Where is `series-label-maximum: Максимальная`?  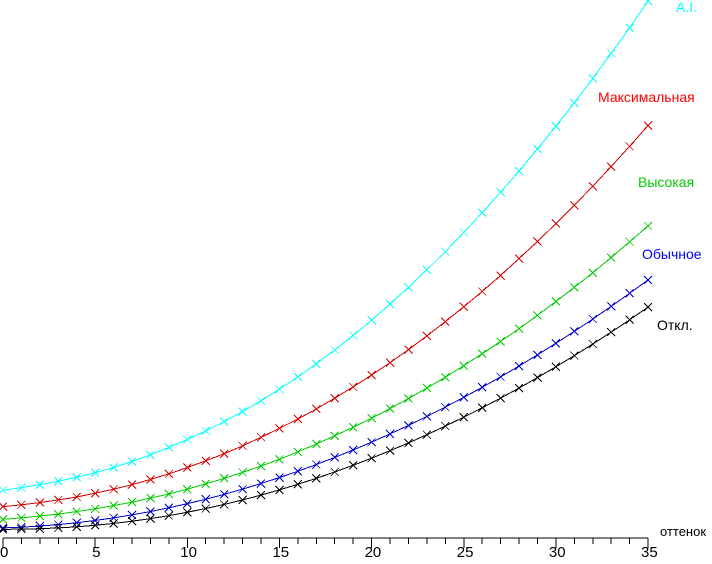 series-label-maximum: Максимальная is located at coordinates (646, 97).